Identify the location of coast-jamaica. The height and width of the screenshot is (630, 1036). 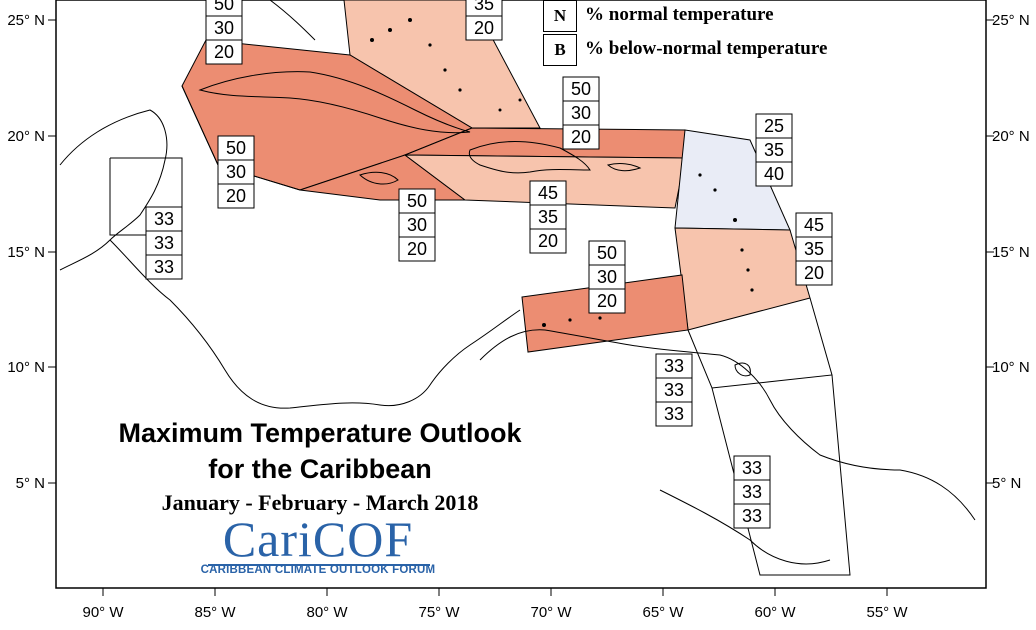
(379, 178).